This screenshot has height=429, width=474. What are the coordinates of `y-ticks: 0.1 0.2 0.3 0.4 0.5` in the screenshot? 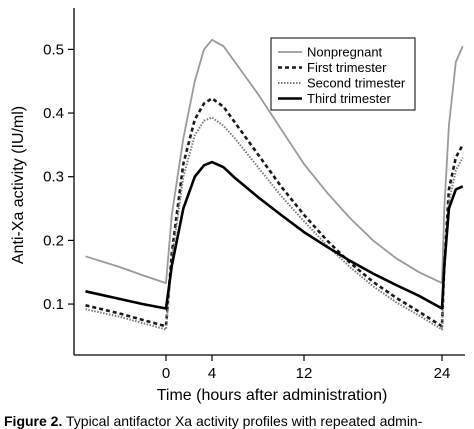 It's located at (58, 177).